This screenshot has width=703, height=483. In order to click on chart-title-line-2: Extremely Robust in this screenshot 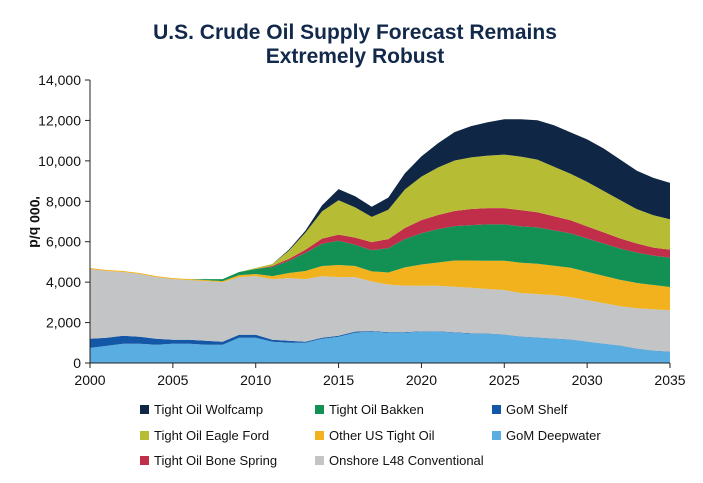, I will do `click(355, 56)`.